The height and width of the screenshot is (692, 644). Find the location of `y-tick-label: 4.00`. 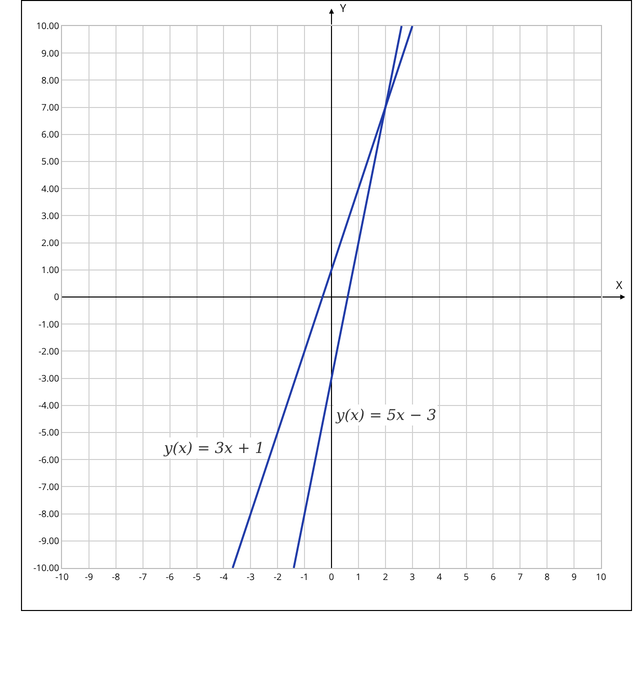

y-tick-label: 4.00 is located at coordinates (50, 188).